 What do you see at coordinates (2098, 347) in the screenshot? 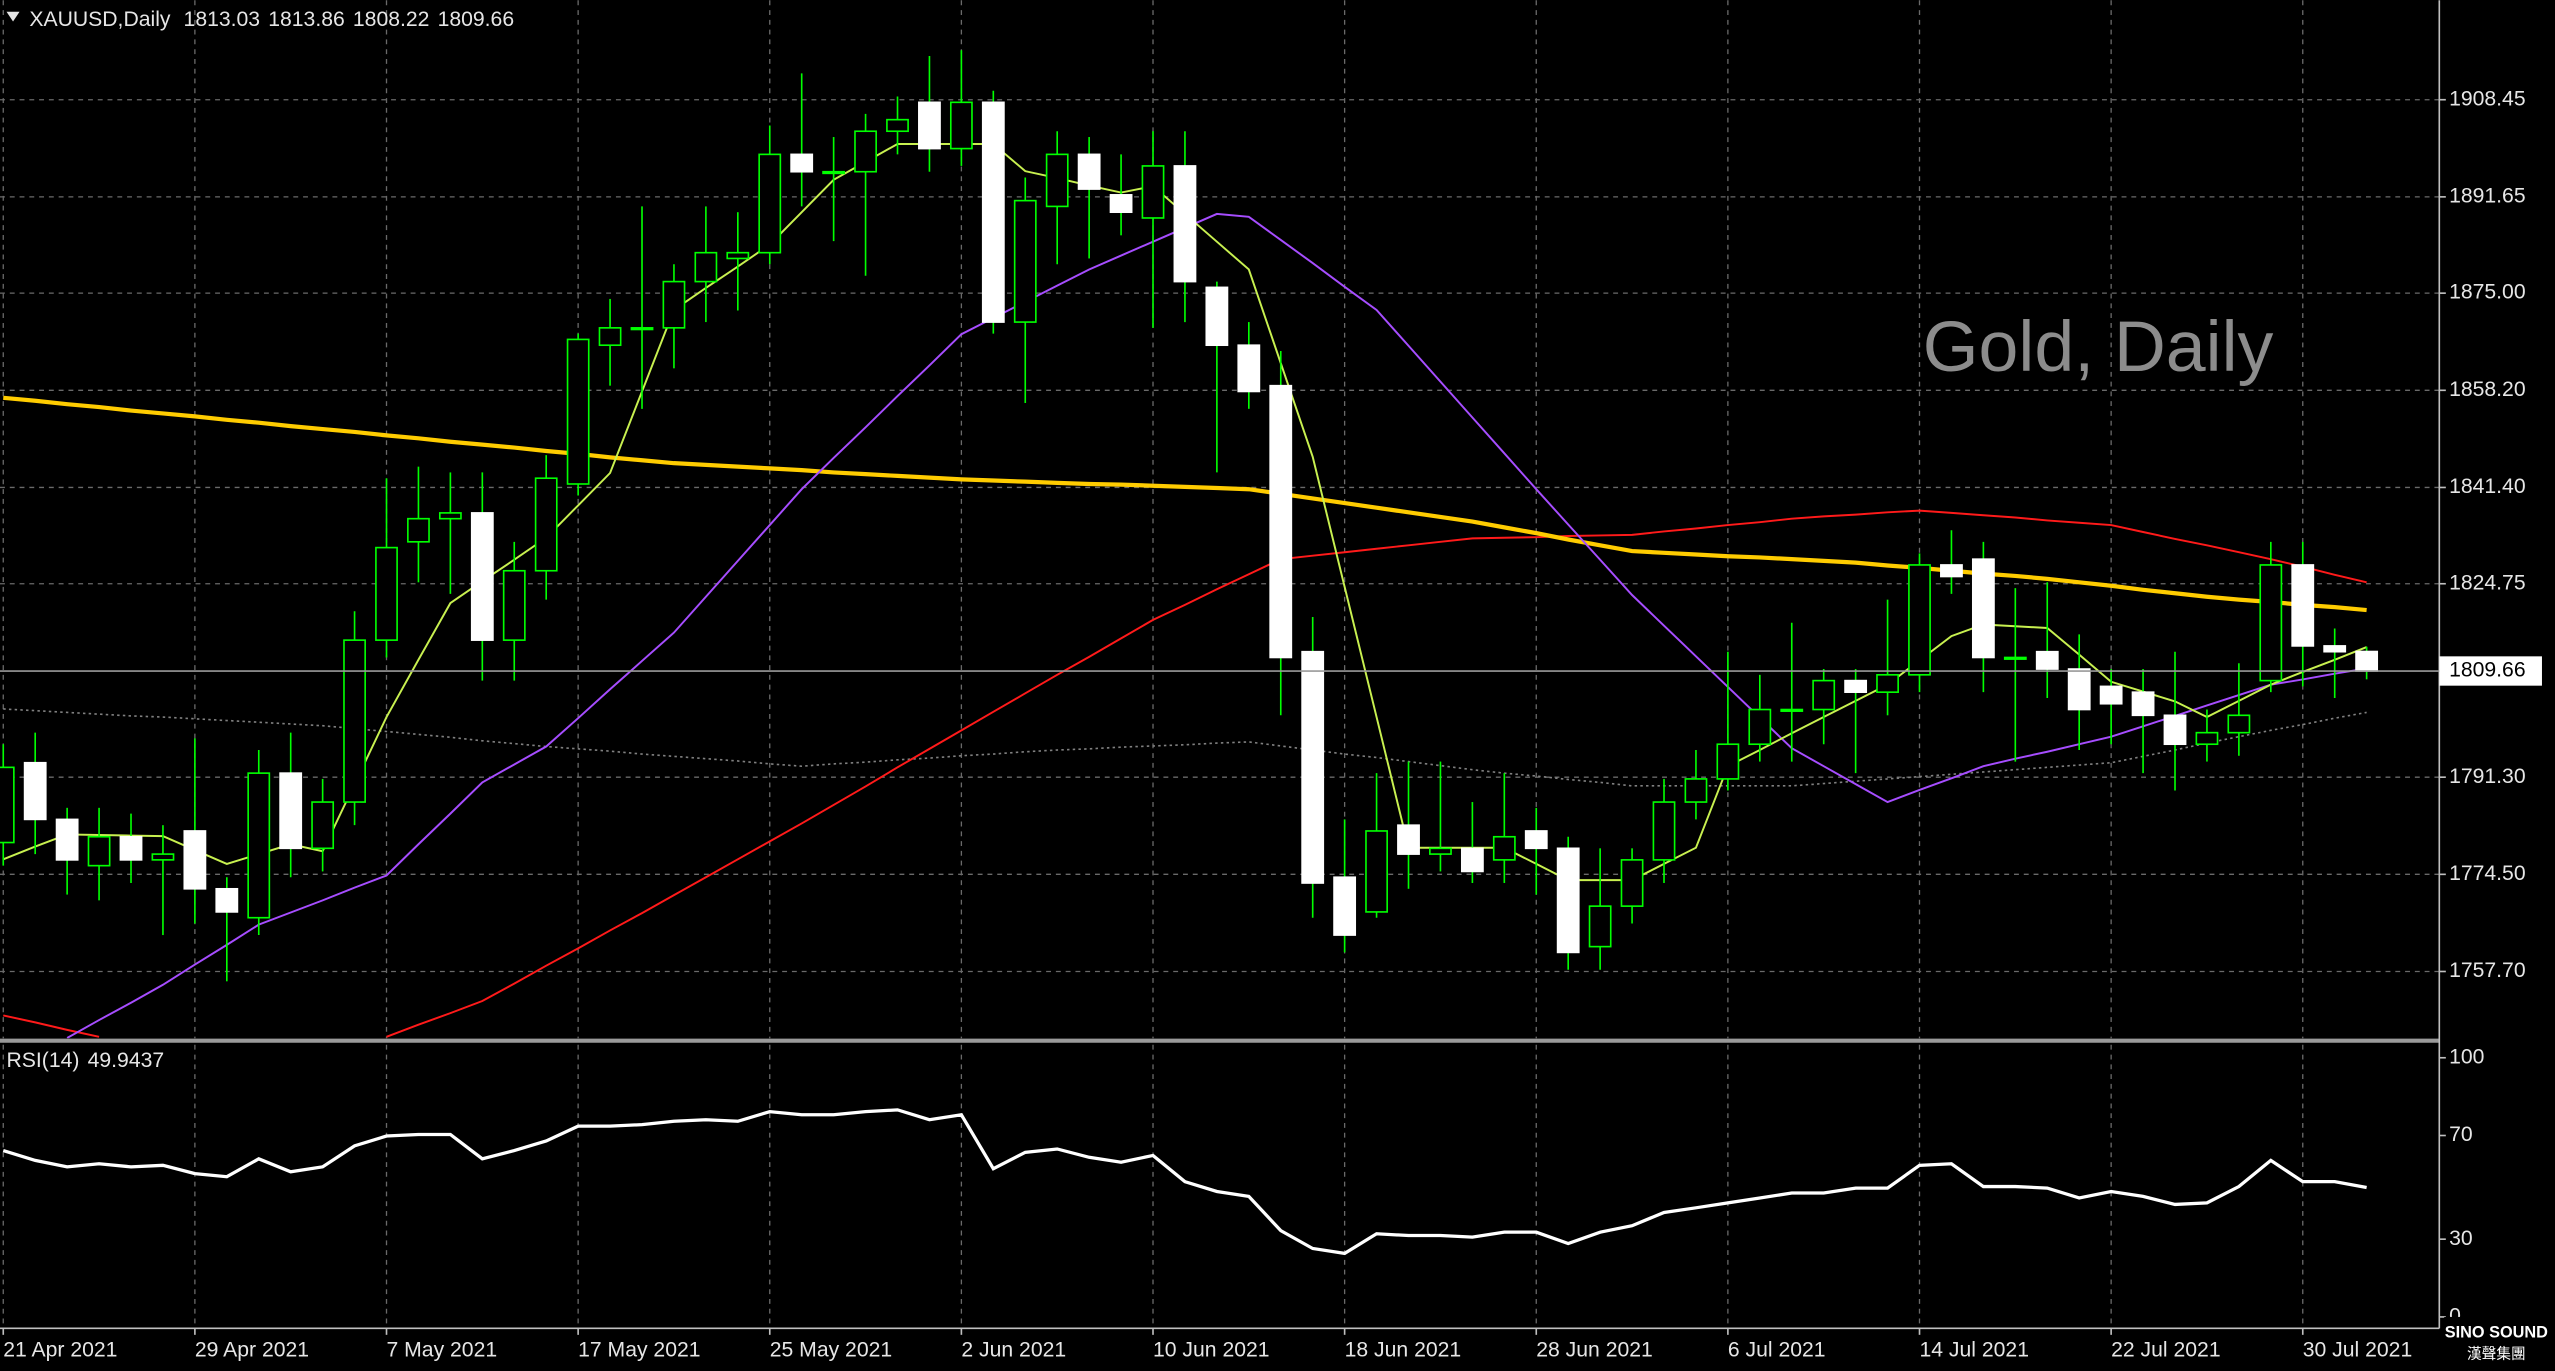
I see `watermark: Gold, Daily` at bounding box center [2098, 347].